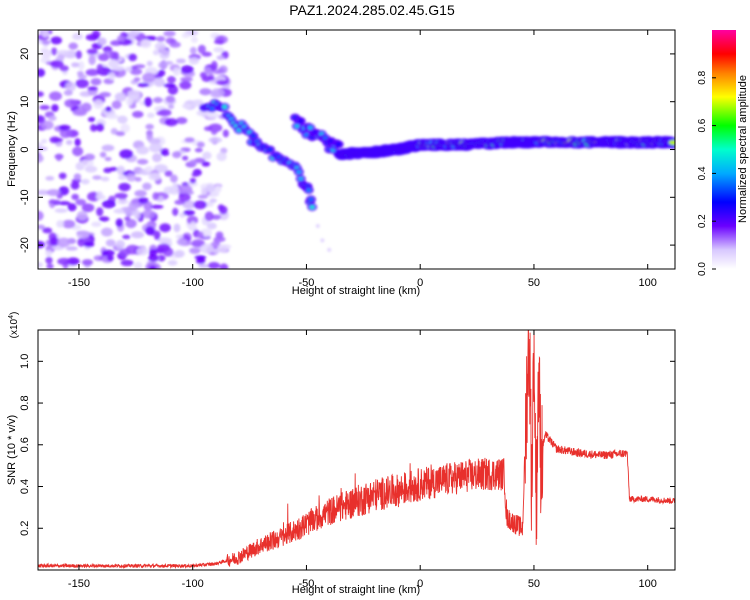 The width and height of the screenshot is (750, 600). Describe the element at coordinates (702, 269) in the screenshot. I see `colorbar-tick-label: 0.0` at that location.